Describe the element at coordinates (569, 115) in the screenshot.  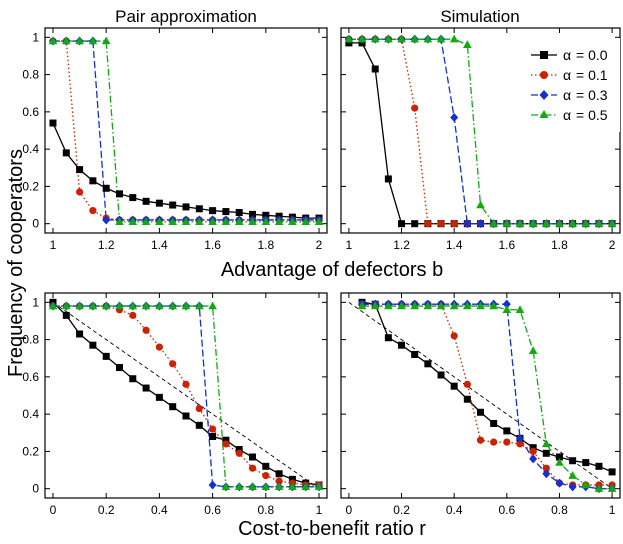
I see `legend-entry-alpha-0.5: α = 0.5` at that location.